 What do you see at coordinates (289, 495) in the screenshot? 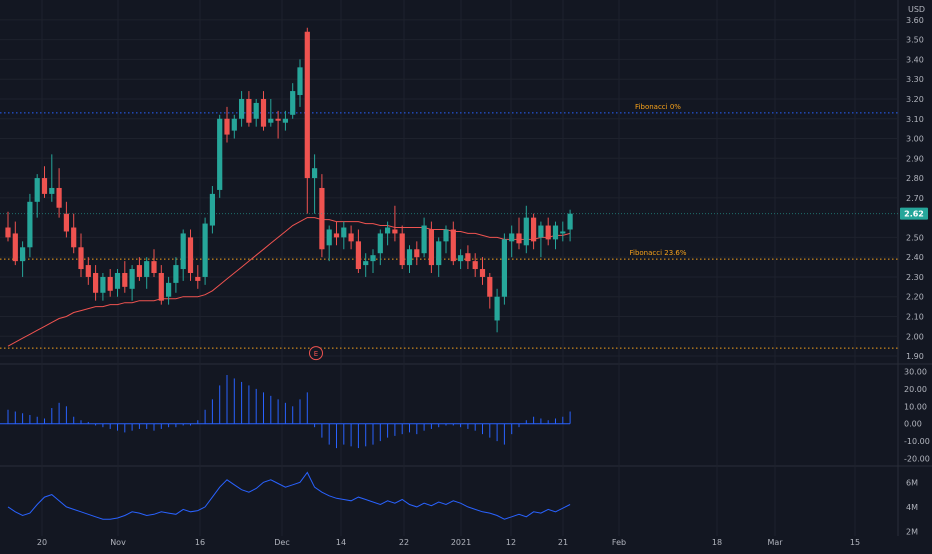
I see `volume-pane` at bounding box center [289, 495].